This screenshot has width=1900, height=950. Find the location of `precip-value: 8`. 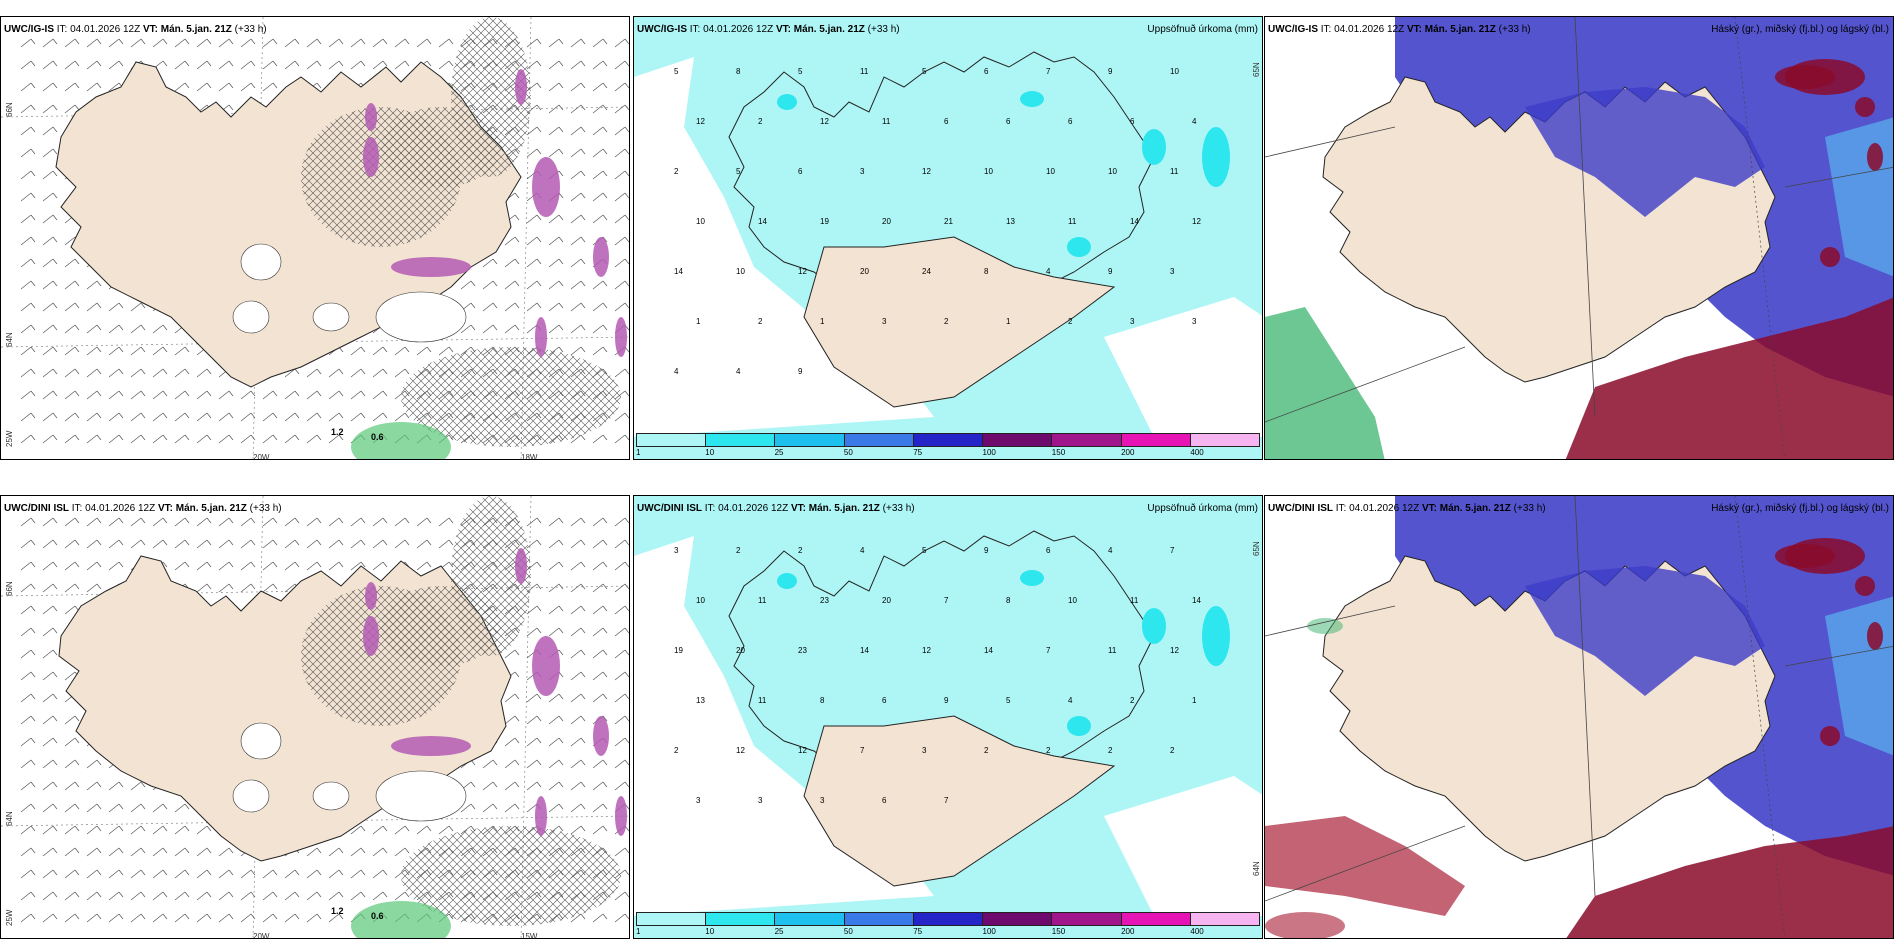

precip-value: 8 is located at coordinates (986, 271).